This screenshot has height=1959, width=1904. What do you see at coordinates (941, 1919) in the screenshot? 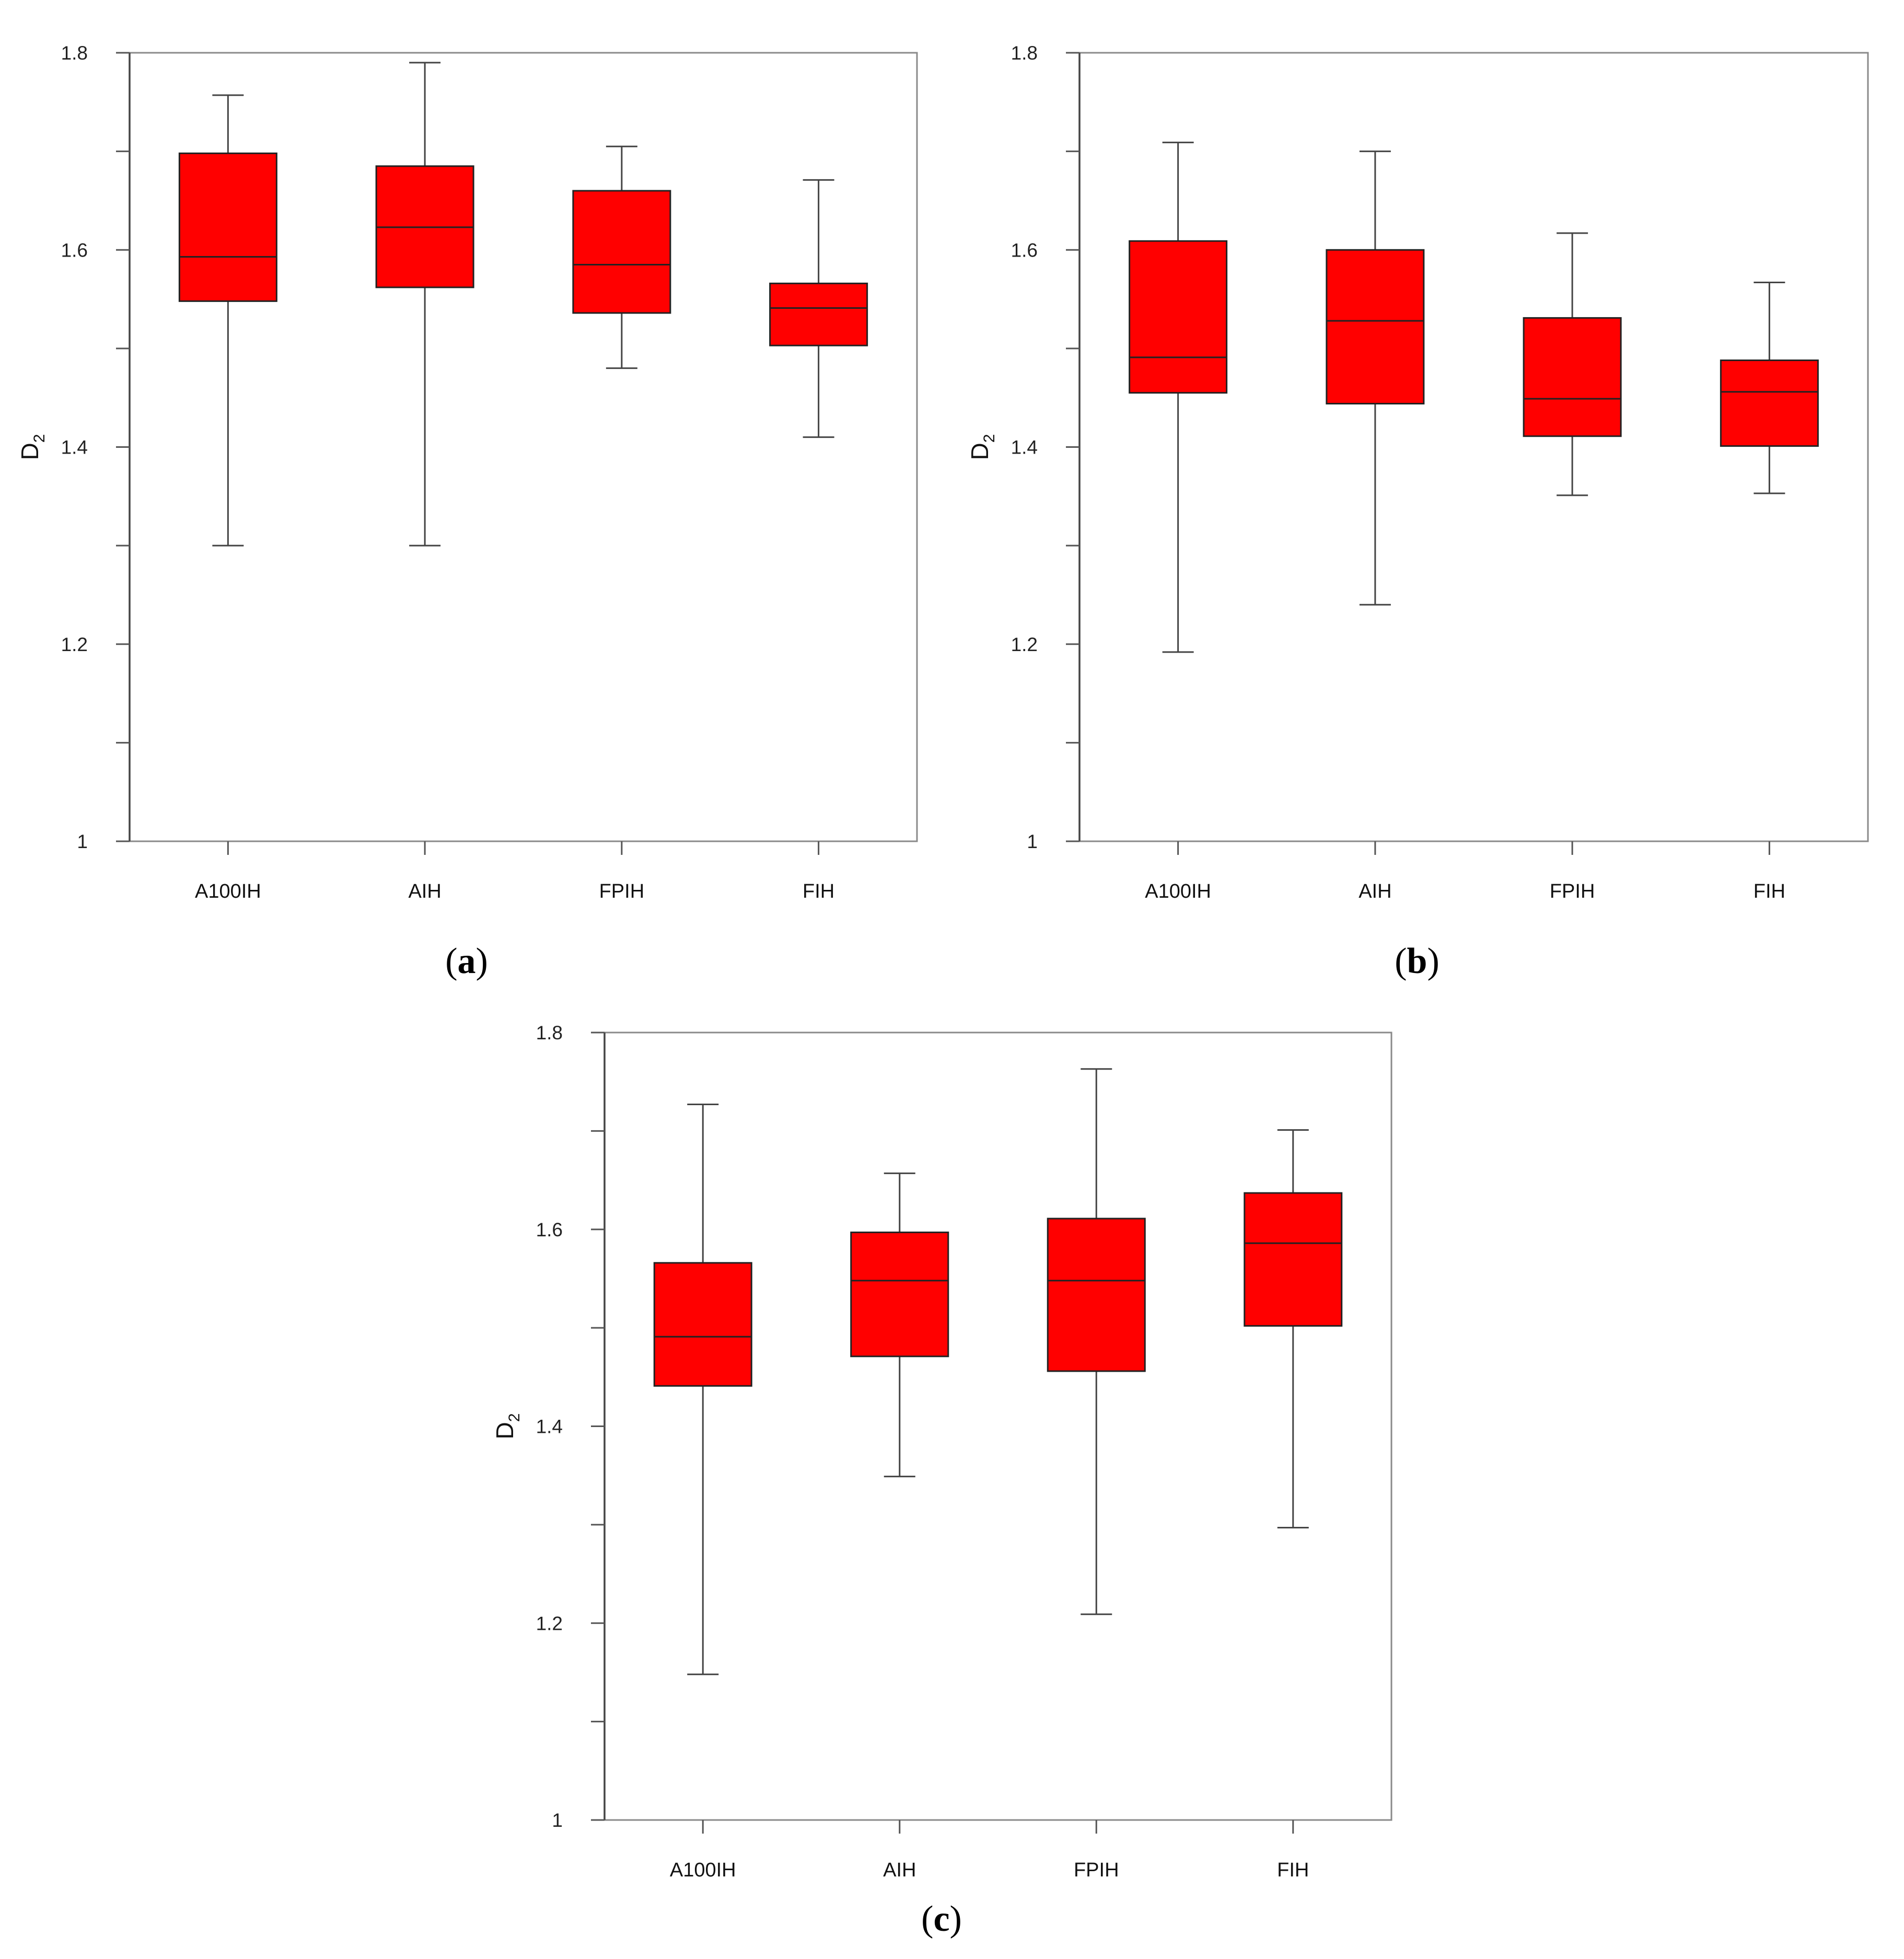
I see `panel-label: (c)` at bounding box center [941, 1919].